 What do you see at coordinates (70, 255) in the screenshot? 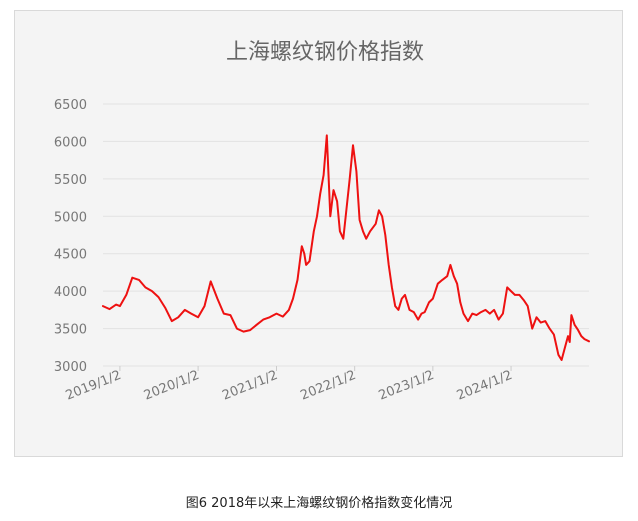
I see `y-tick-label: 4500` at bounding box center [70, 255].